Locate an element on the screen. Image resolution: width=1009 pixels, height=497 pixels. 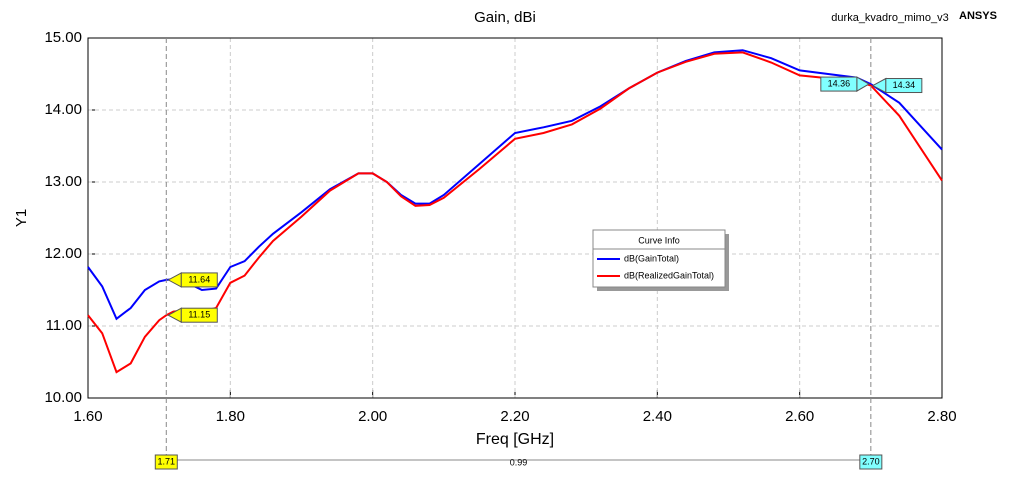
legend-label: dB(RealizedGainTotal) is located at coordinates (669, 275).